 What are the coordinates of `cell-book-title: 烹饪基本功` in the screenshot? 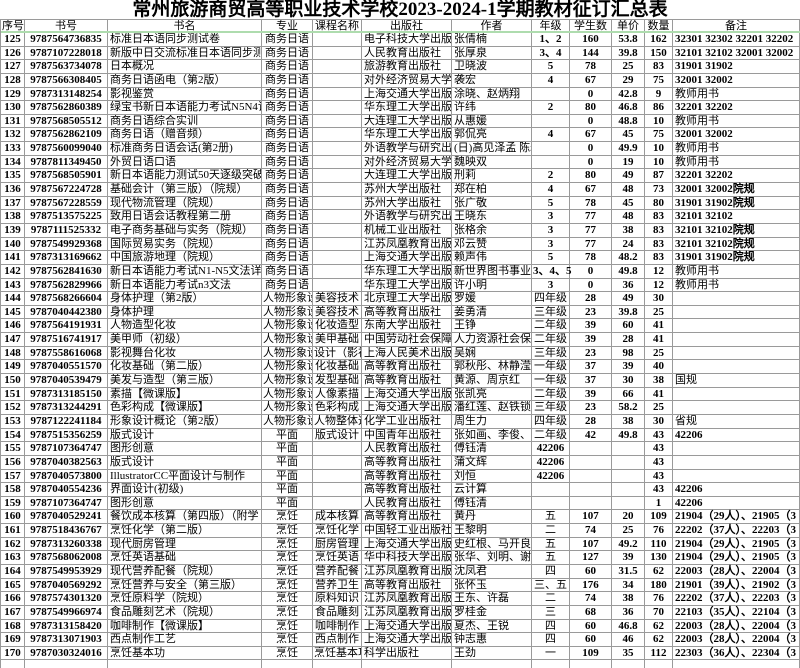 It's located at (185, 653).